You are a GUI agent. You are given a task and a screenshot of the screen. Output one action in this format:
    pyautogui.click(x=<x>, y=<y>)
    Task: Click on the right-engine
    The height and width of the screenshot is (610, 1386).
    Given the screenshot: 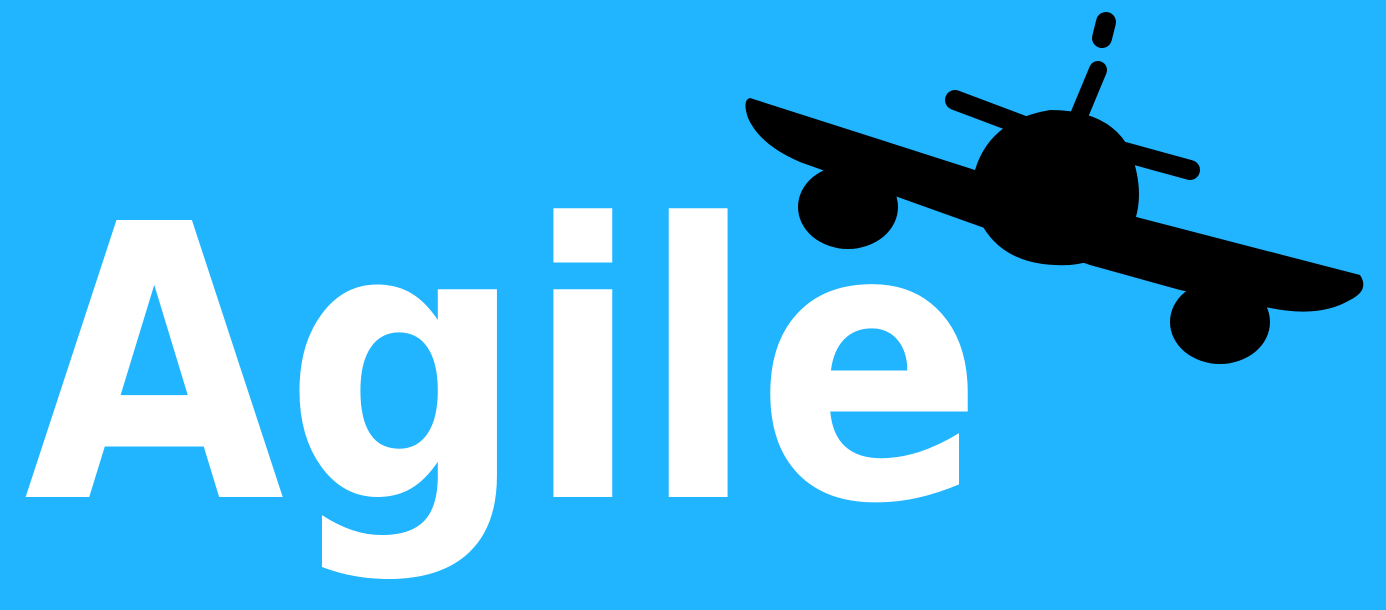 What is the action you would take?
    pyautogui.click(x=1220, y=322)
    